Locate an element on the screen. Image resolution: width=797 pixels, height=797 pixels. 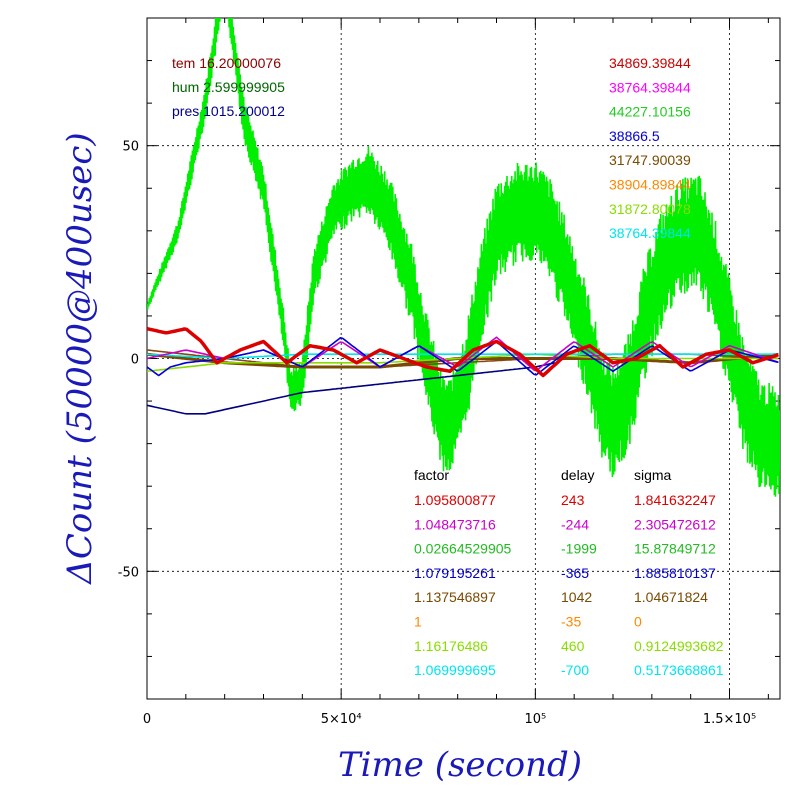
fit-table-cell-sigma: 0.9124993682 is located at coordinates (679, 646).